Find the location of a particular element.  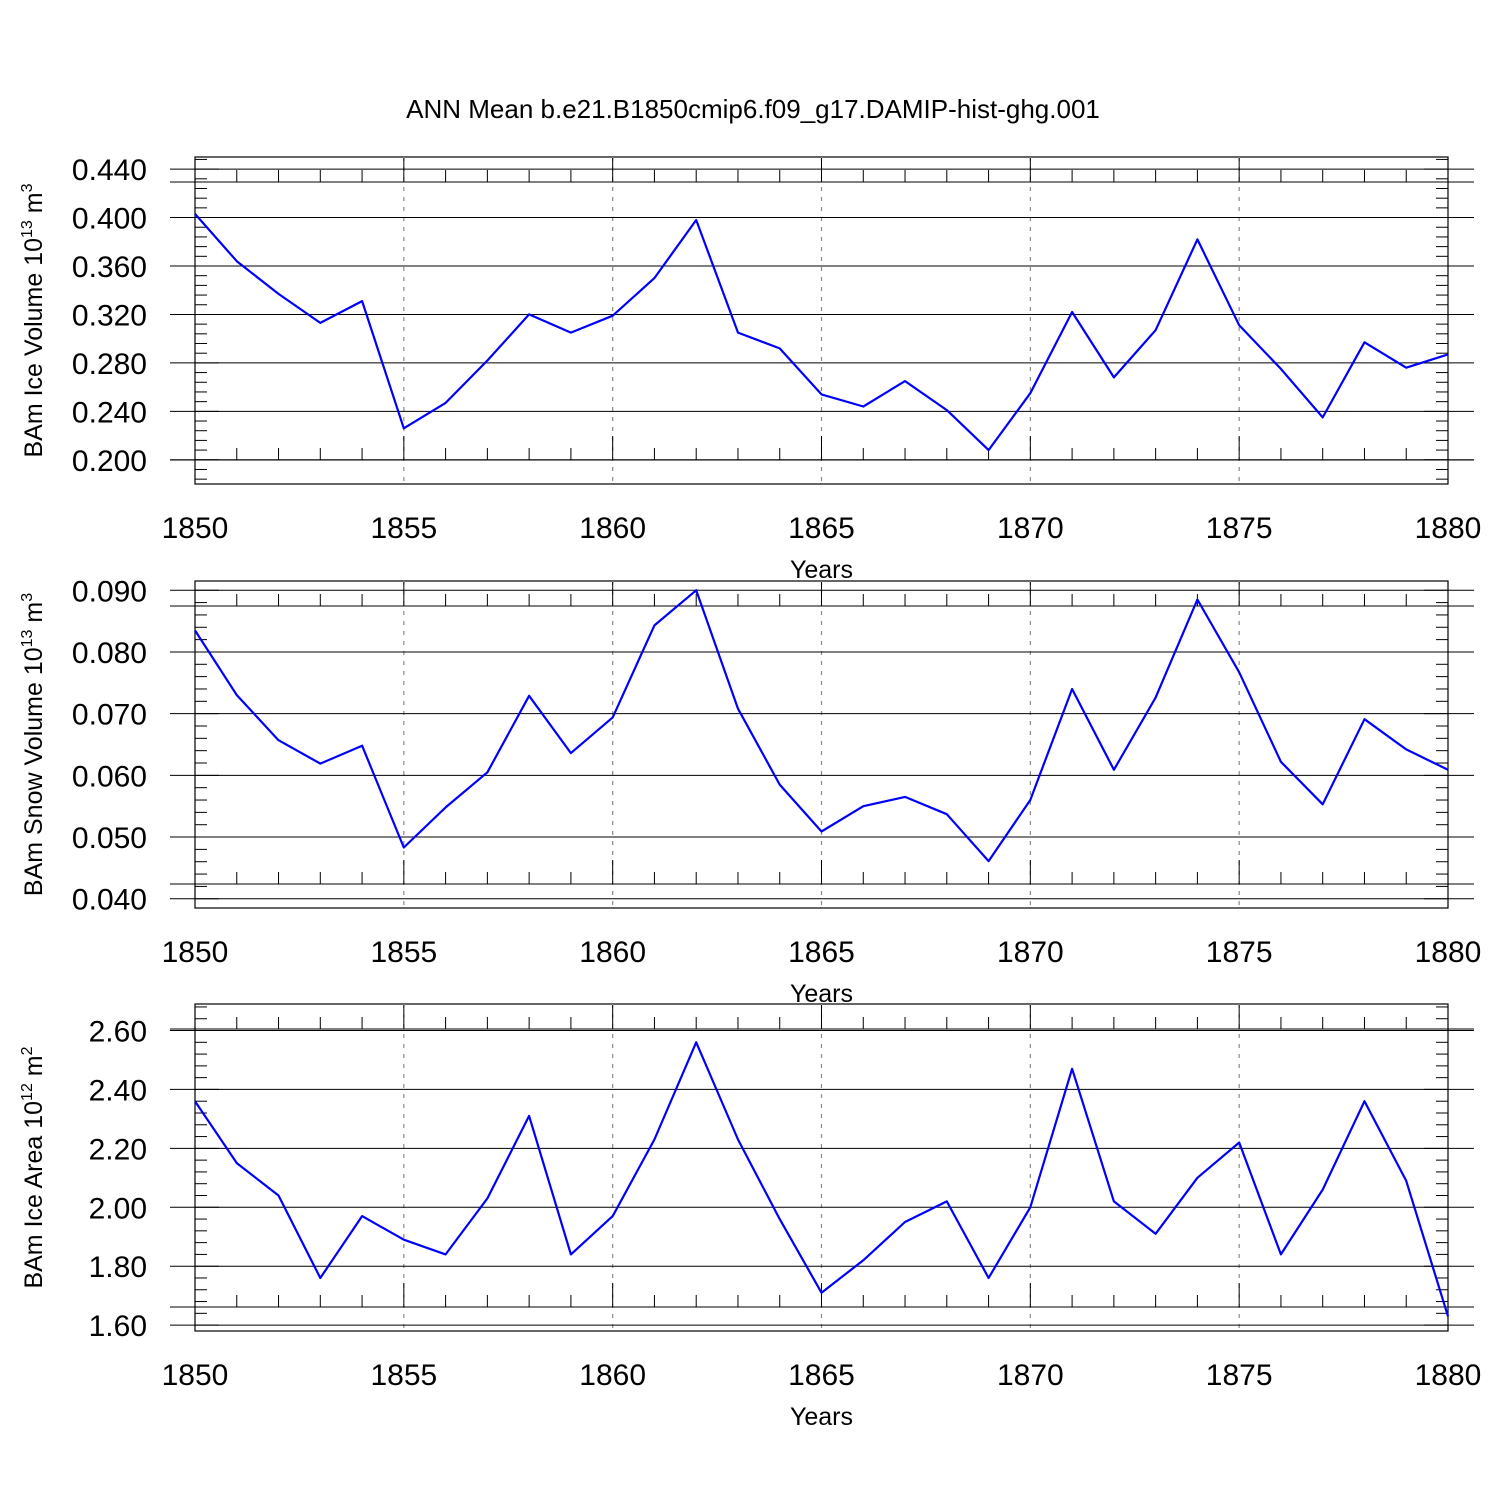

snow-volume-y-axis-exponent: 13 is located at coordinates (27, 638).